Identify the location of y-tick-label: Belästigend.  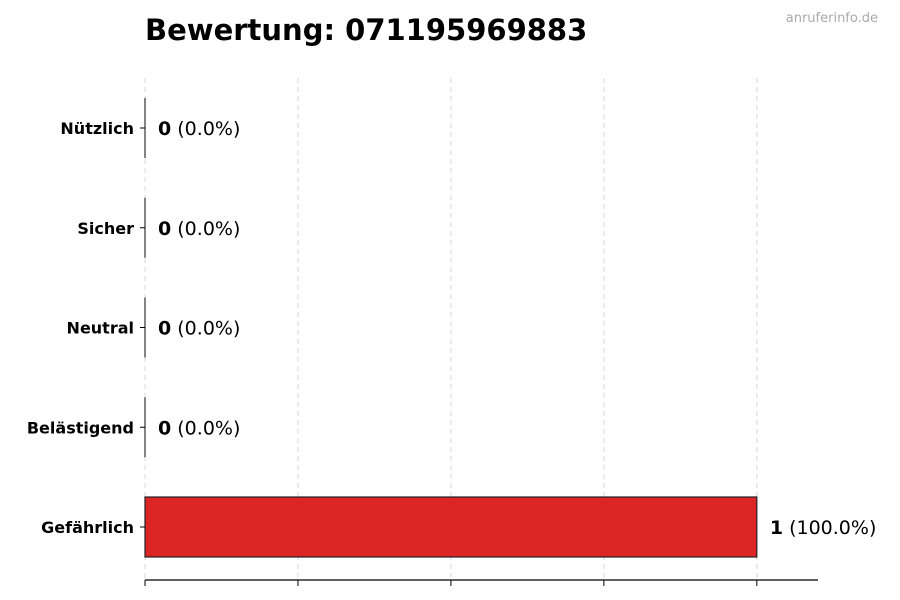
(80, 427).